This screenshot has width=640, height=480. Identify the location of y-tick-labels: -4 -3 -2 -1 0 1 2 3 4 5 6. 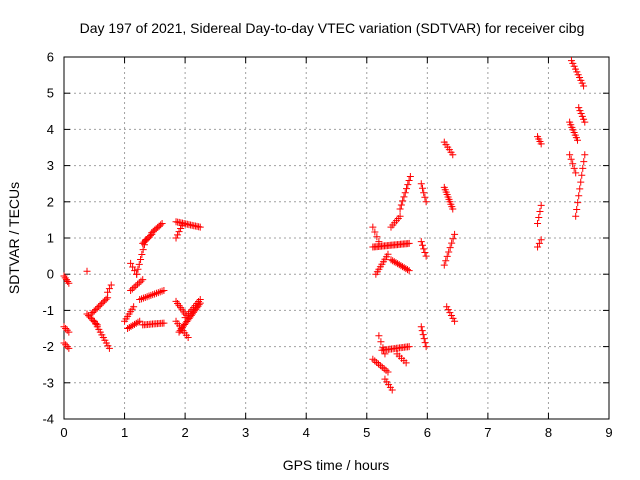
(48, 238).